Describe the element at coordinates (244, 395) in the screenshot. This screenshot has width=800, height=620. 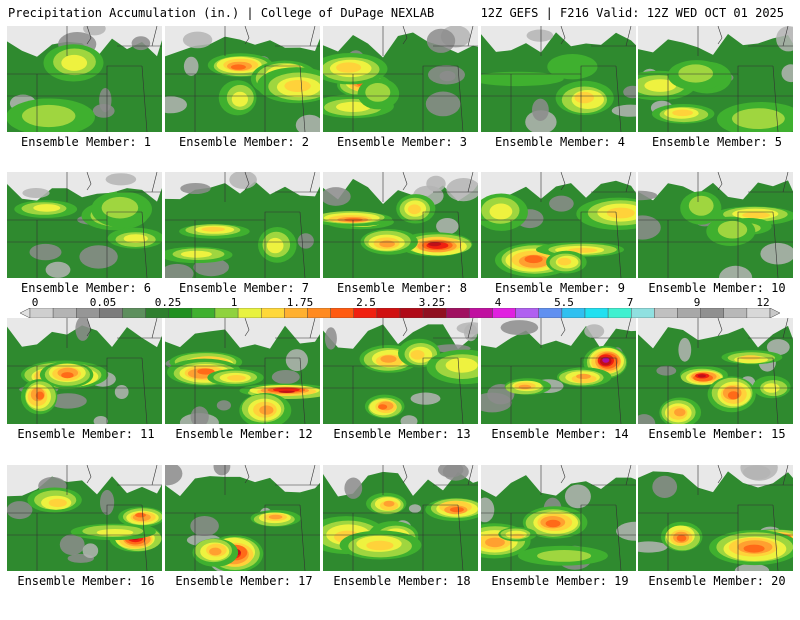
I see `ensemble-panel: Ensemble Member: 12` at that location.